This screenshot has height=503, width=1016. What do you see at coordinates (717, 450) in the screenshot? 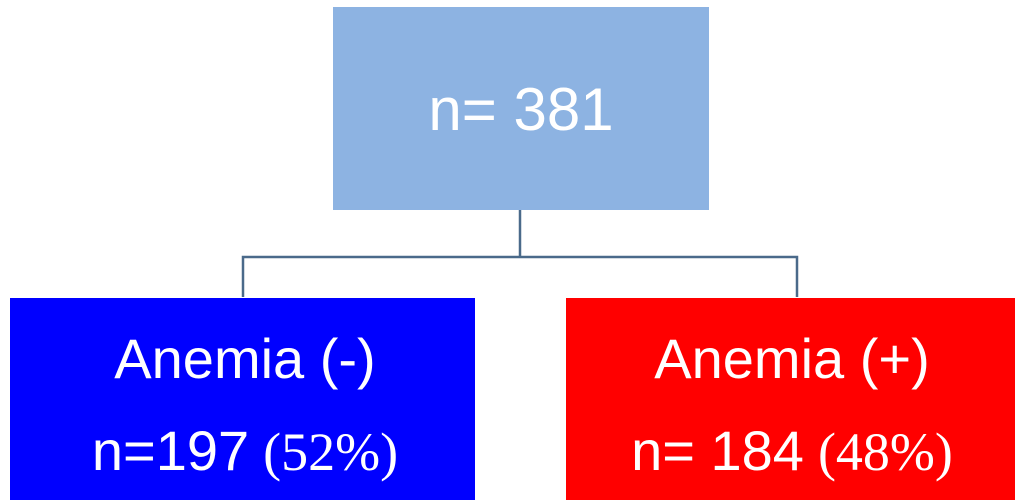
I see `count: n= 184` at bounding box center [717, 450].